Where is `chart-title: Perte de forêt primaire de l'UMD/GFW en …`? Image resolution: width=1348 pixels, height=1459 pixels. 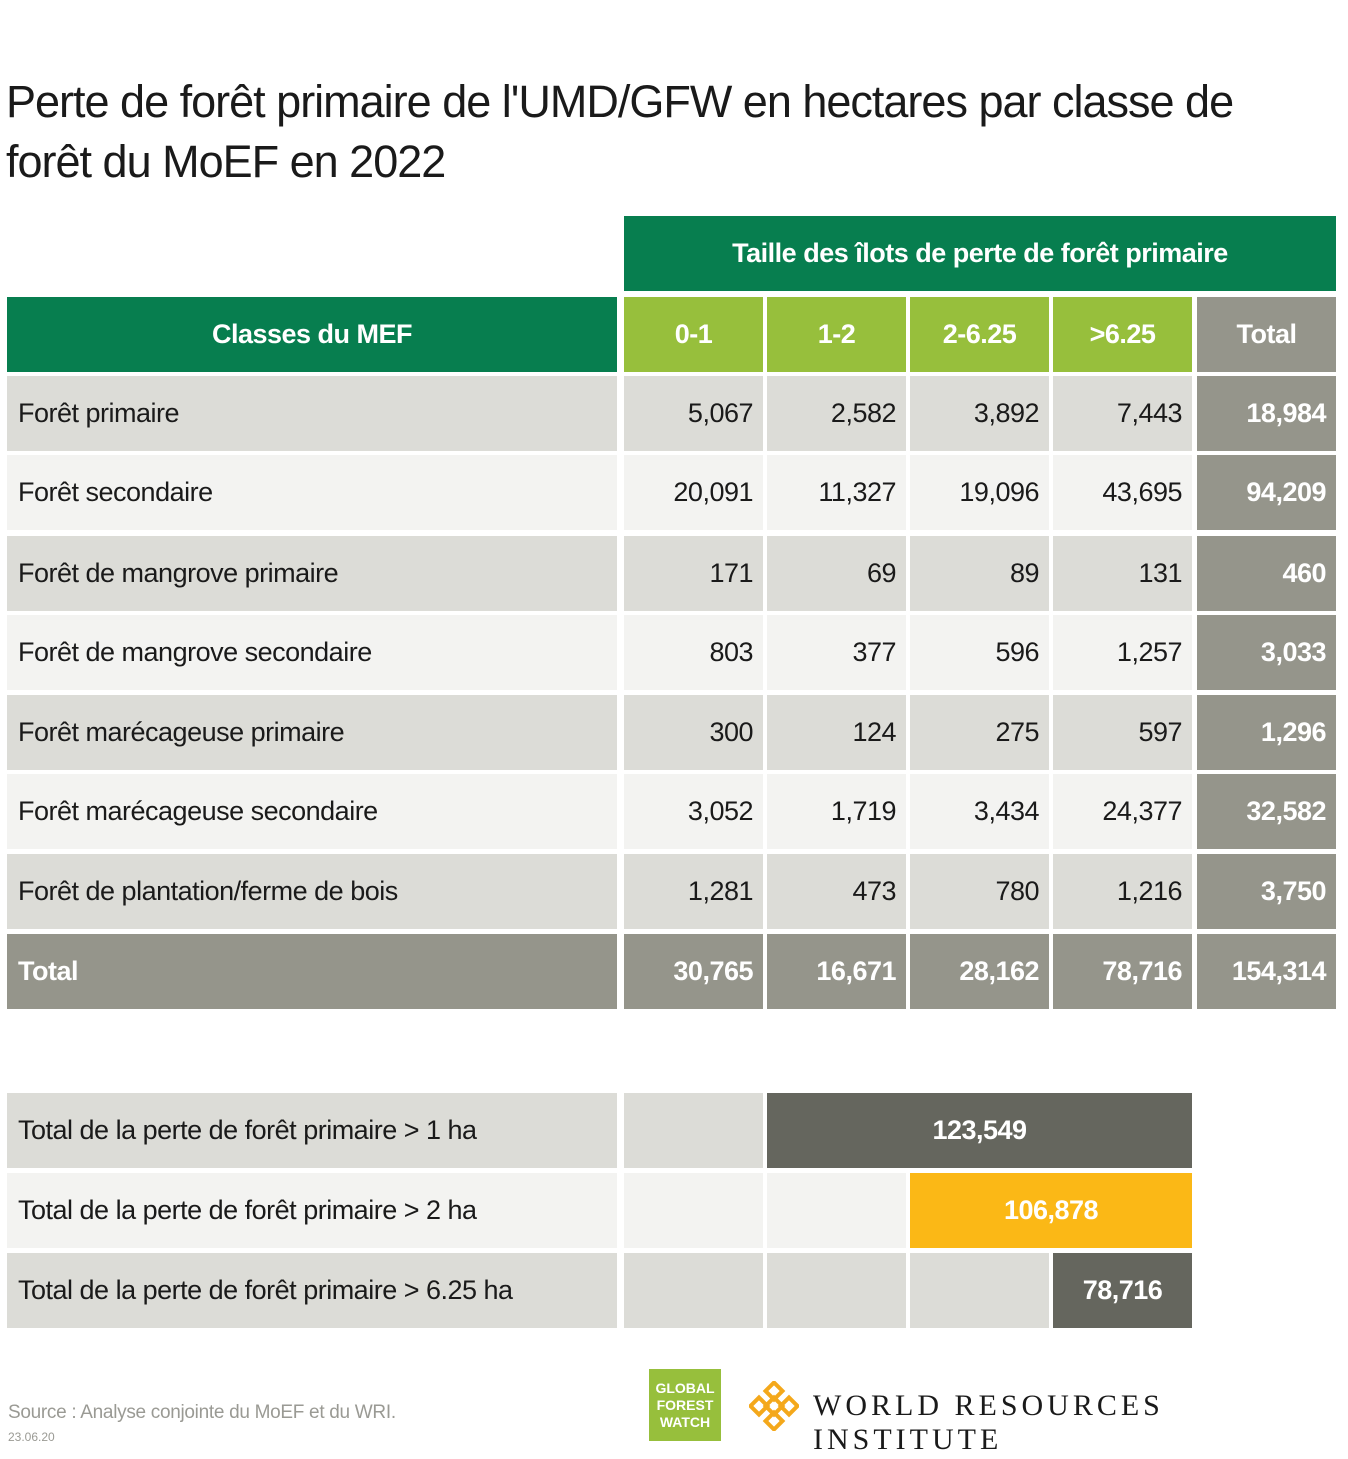 chart-title: Perte de forêt primaire de l'UMD/GFW en … is located at coordinates (620, 131).